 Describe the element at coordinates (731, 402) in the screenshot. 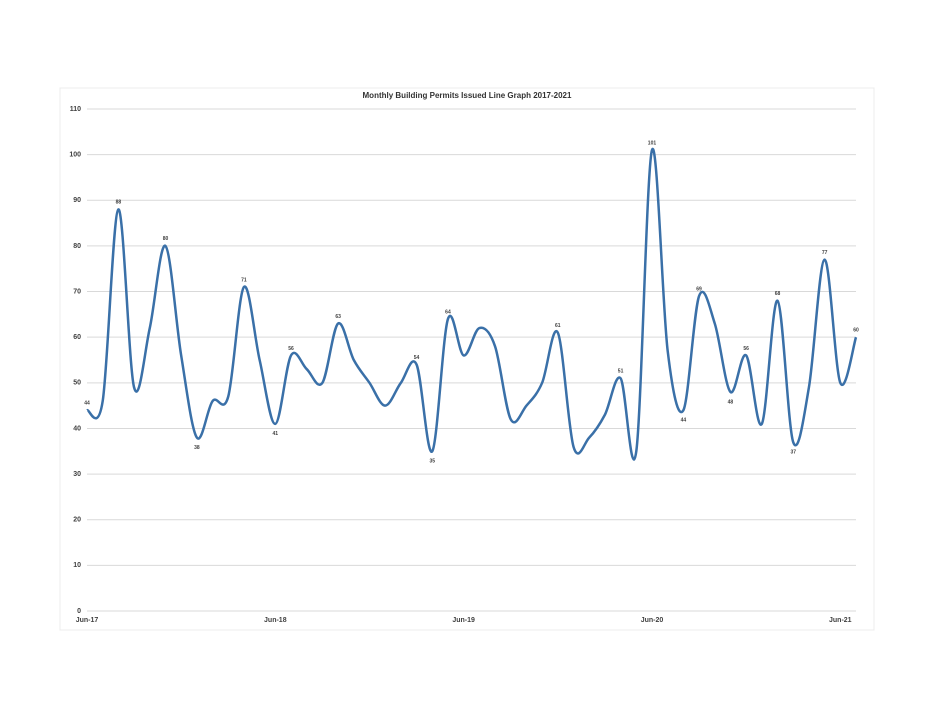

I see `data-label: 48` at that location.